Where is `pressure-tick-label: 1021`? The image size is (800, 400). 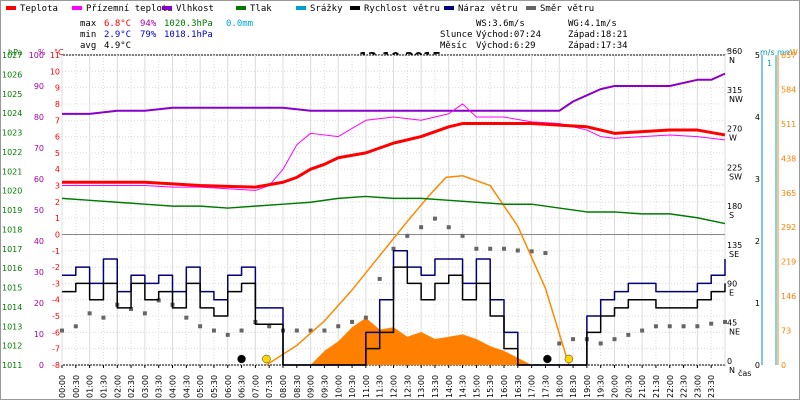
pressure-tick-label: 1021 is located at coordinates (12, 171).